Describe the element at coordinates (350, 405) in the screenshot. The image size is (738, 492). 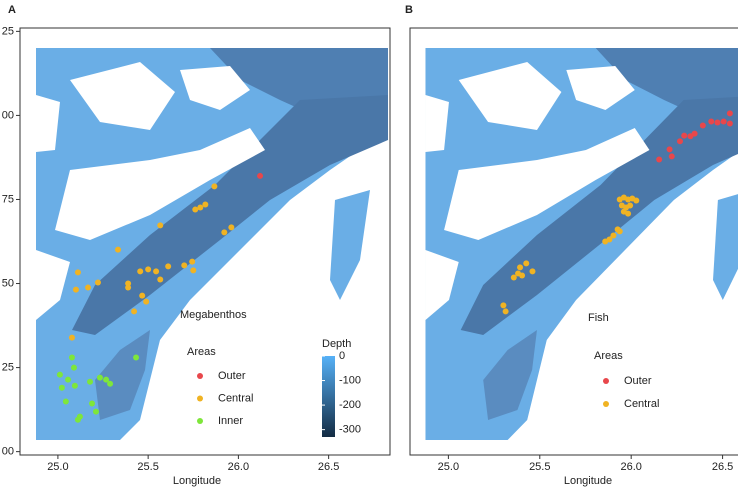
I see `colorbar-tick-label: -200` at that location.